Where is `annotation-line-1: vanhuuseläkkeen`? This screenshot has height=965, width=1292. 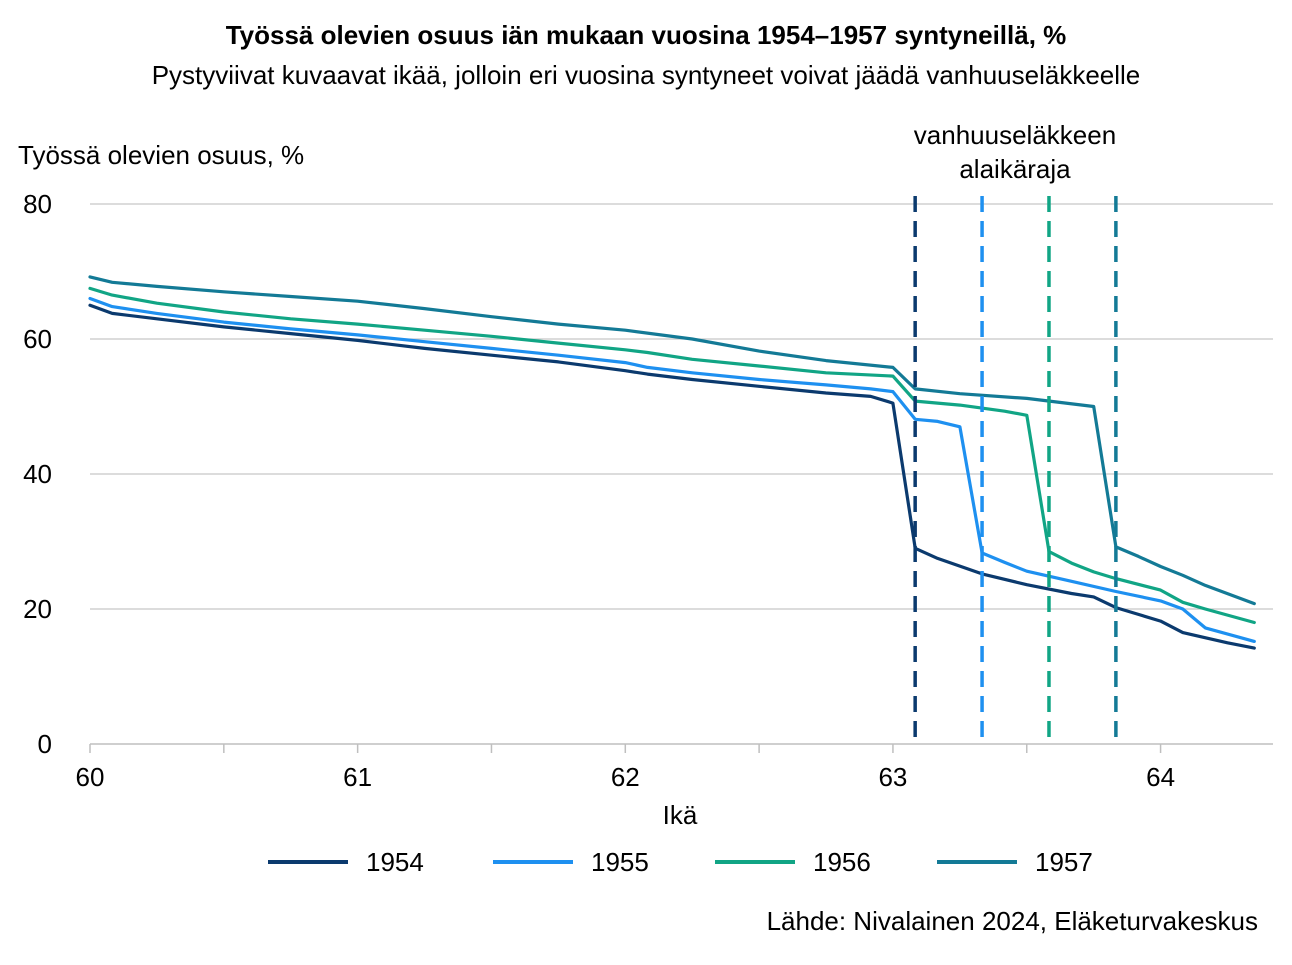
annotation-line-1: vanhuuseläkkeen is located at coordinates (1015, 135).